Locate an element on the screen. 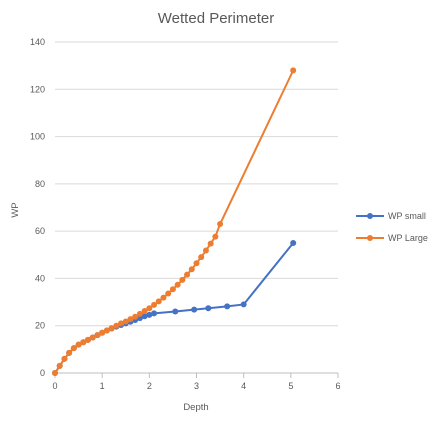 This screenshot has height=422, width=433. y-tick-label: 0 is located at coordinates (42, 373).